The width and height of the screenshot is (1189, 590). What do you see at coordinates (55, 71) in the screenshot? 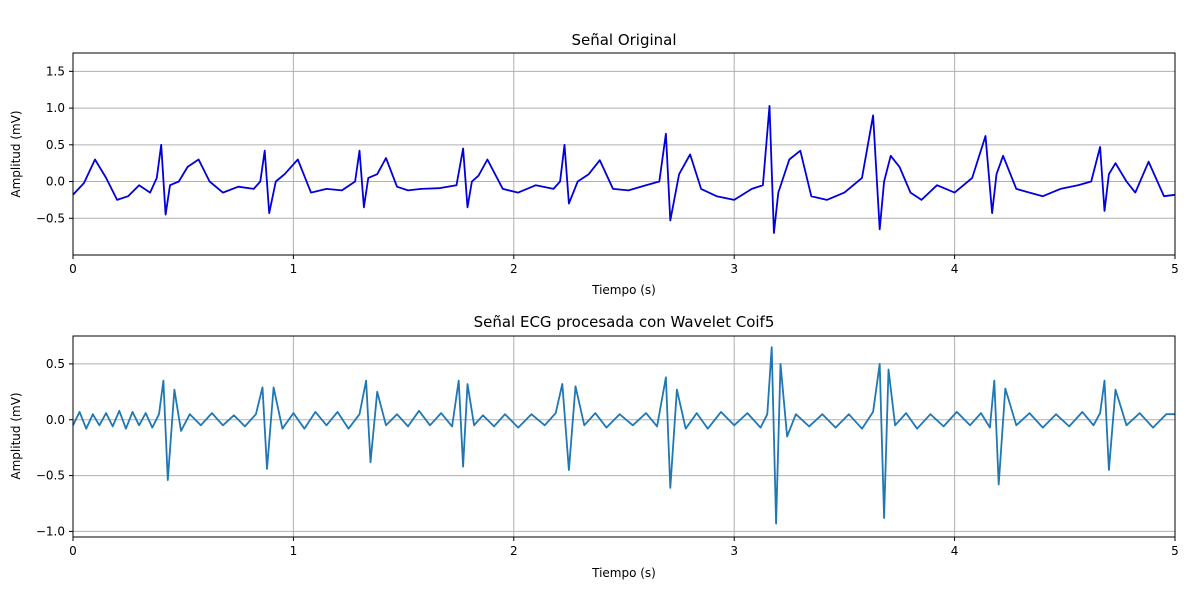
I see `y-tick-label: 1.5` at bounding box center [55, 71].